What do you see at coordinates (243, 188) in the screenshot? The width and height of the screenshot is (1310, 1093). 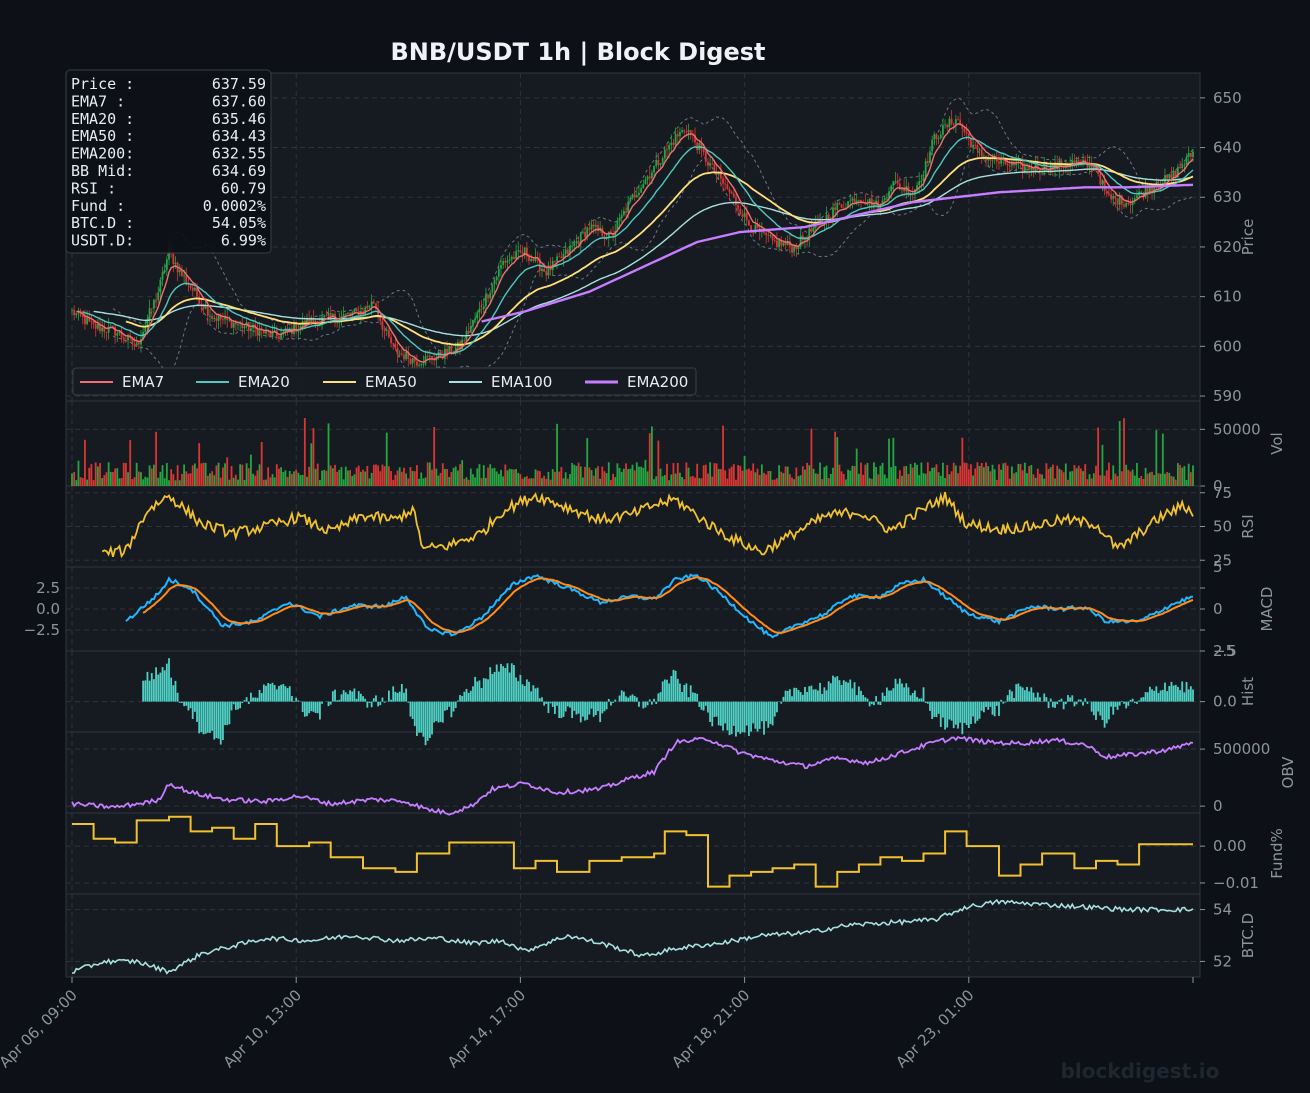 I see `info-value: 60.79` at bounding box center [243, 188].